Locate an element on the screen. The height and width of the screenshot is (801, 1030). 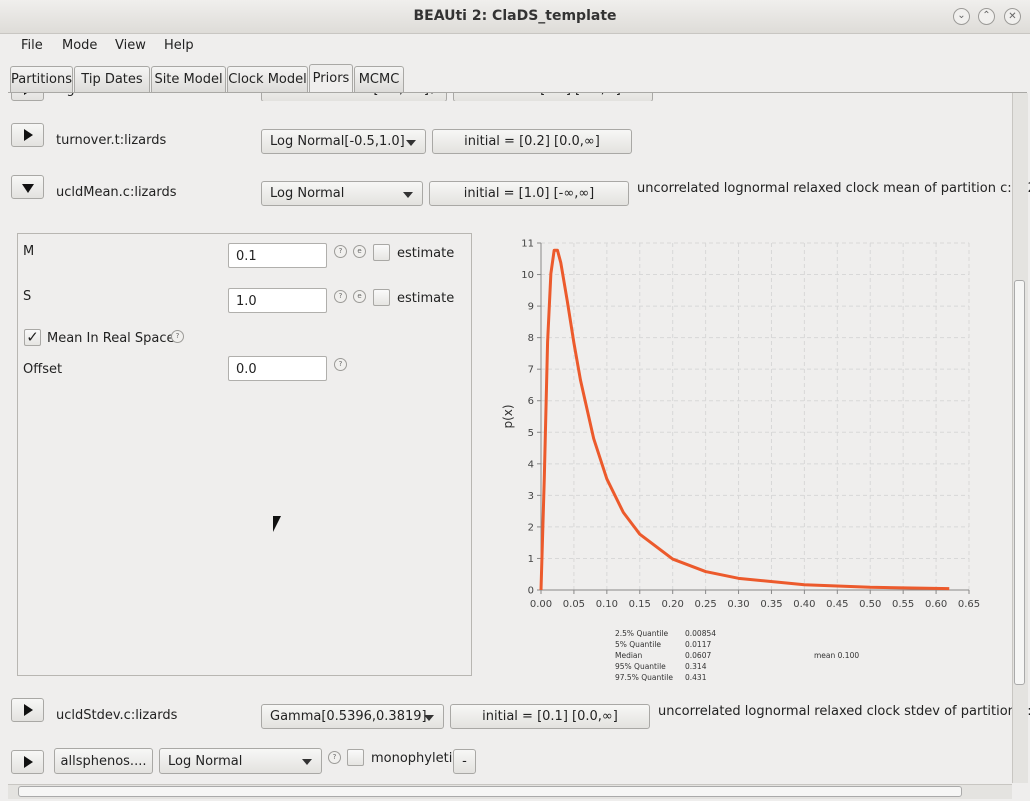
mouse-cursor is located at coordinates (277, 524).